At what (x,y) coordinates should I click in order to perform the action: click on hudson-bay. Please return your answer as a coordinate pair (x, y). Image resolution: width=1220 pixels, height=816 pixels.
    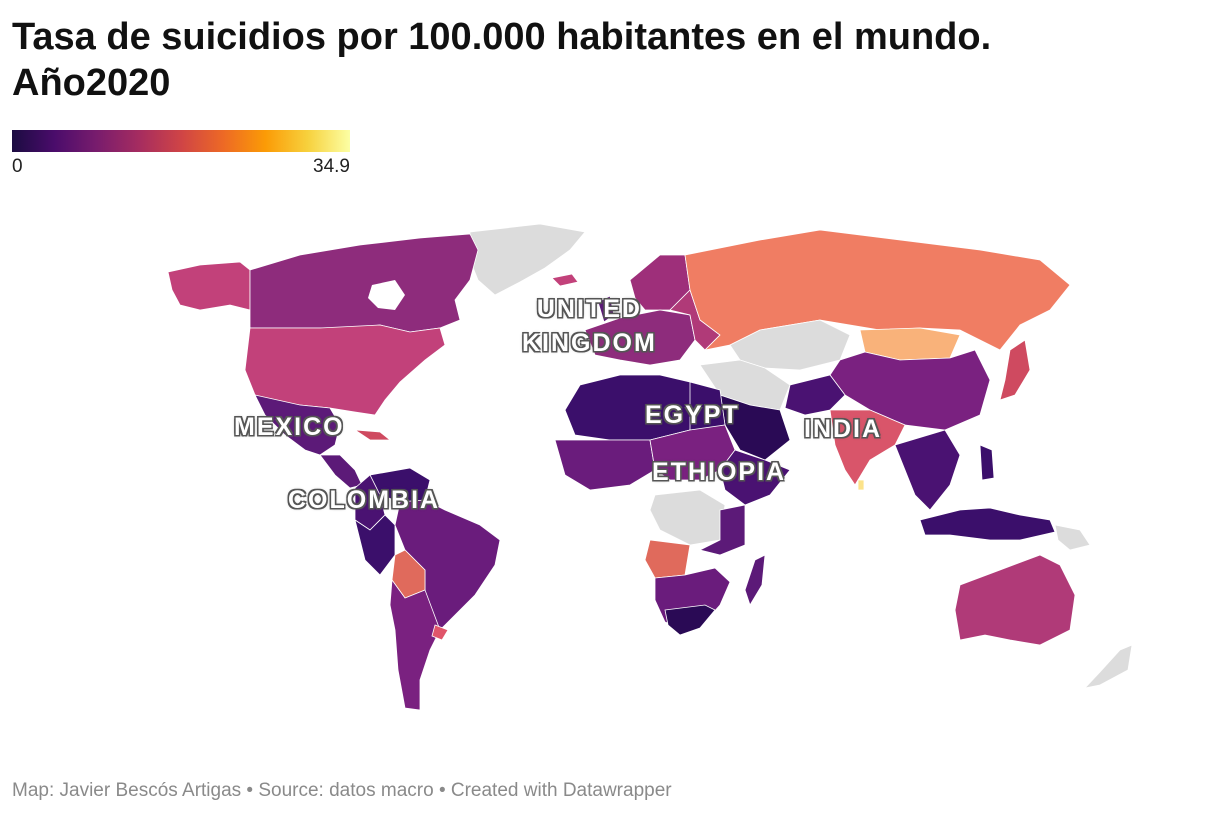
    Looking at the image, I should click on (386, 295).